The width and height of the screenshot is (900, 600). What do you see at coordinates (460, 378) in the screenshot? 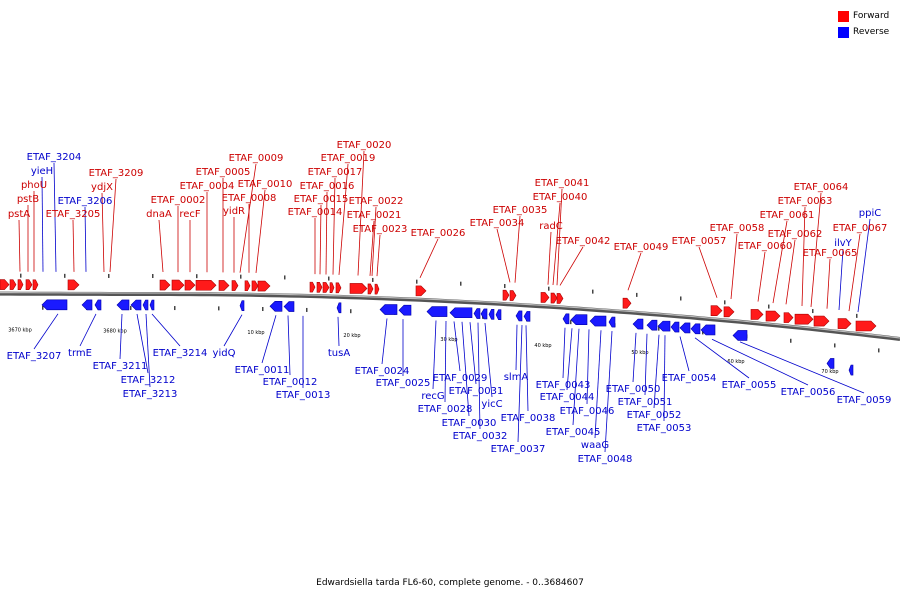
I see `gene-label-etaf_0029: ETAF_0029` at bounding box center [460, 378].